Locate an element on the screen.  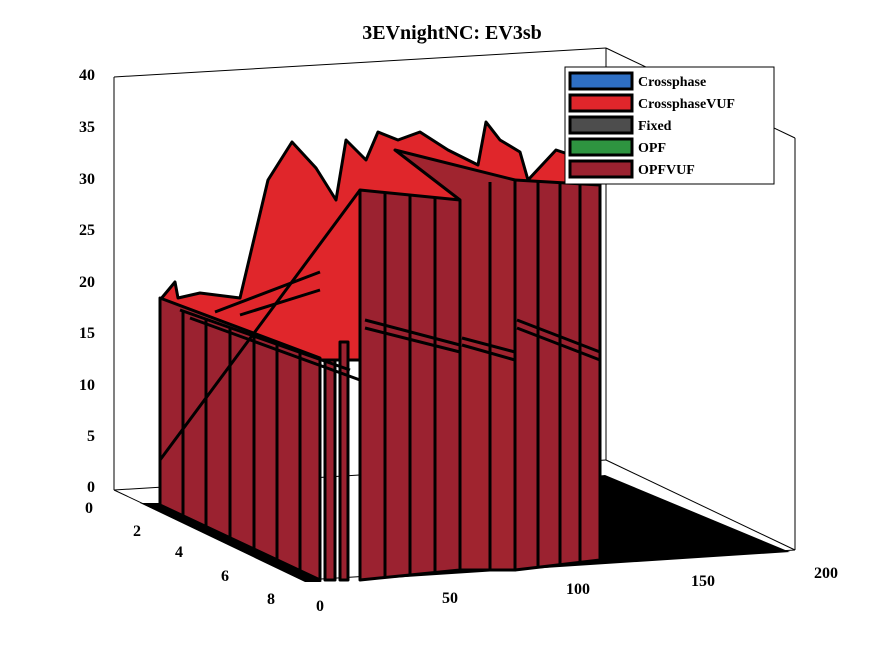
x-tick-label: 100 is located at coordinates (578, 589).